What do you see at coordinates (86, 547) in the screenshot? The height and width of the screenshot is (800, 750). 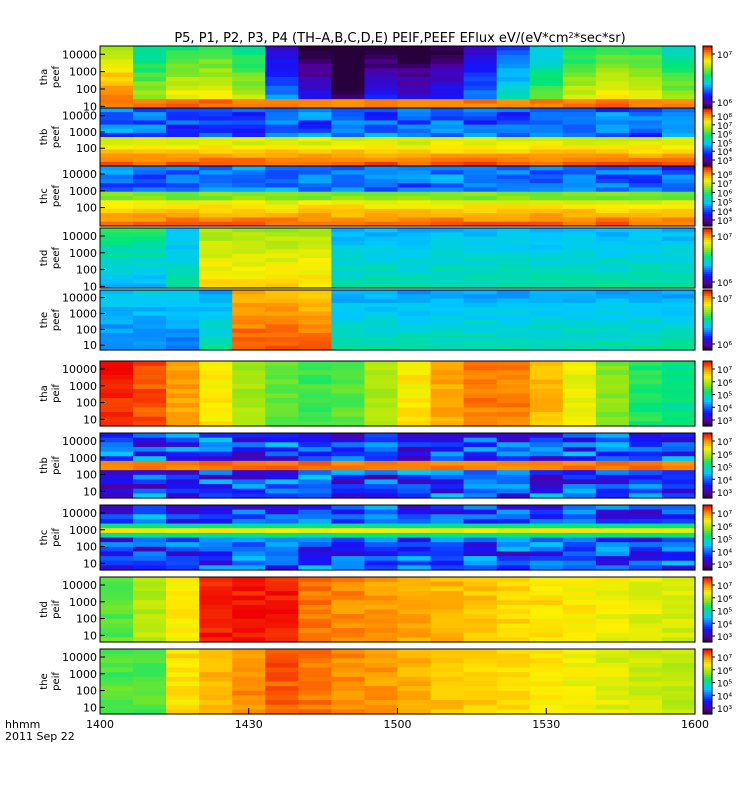 I see `y-tick-label: 100` at bounding box center [86, 547].